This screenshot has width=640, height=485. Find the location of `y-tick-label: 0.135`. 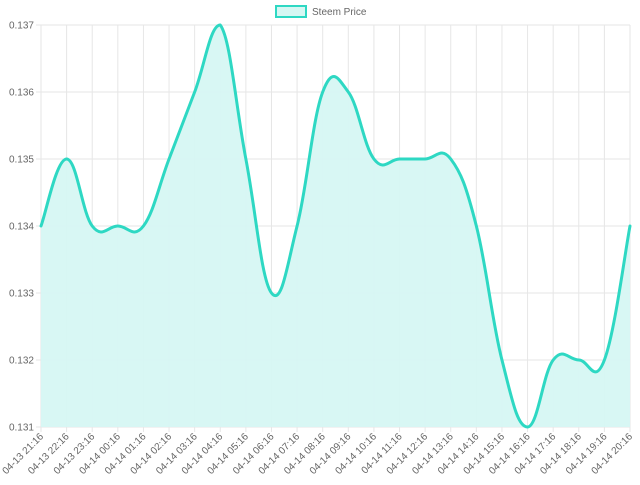

y-tick-label: 0.135 is located at coordinates (21, 160).